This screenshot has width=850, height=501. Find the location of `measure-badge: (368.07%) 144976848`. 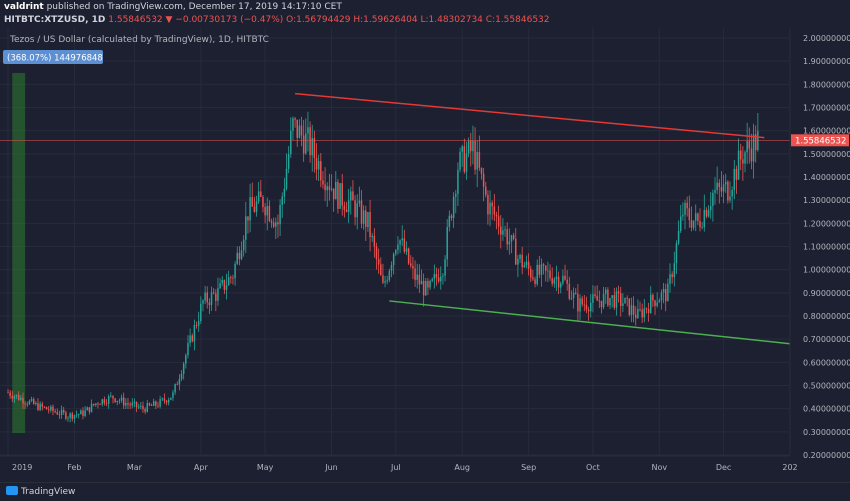

measure-badge: (368.07%) 144976848 is located at coordinates (53, 57).